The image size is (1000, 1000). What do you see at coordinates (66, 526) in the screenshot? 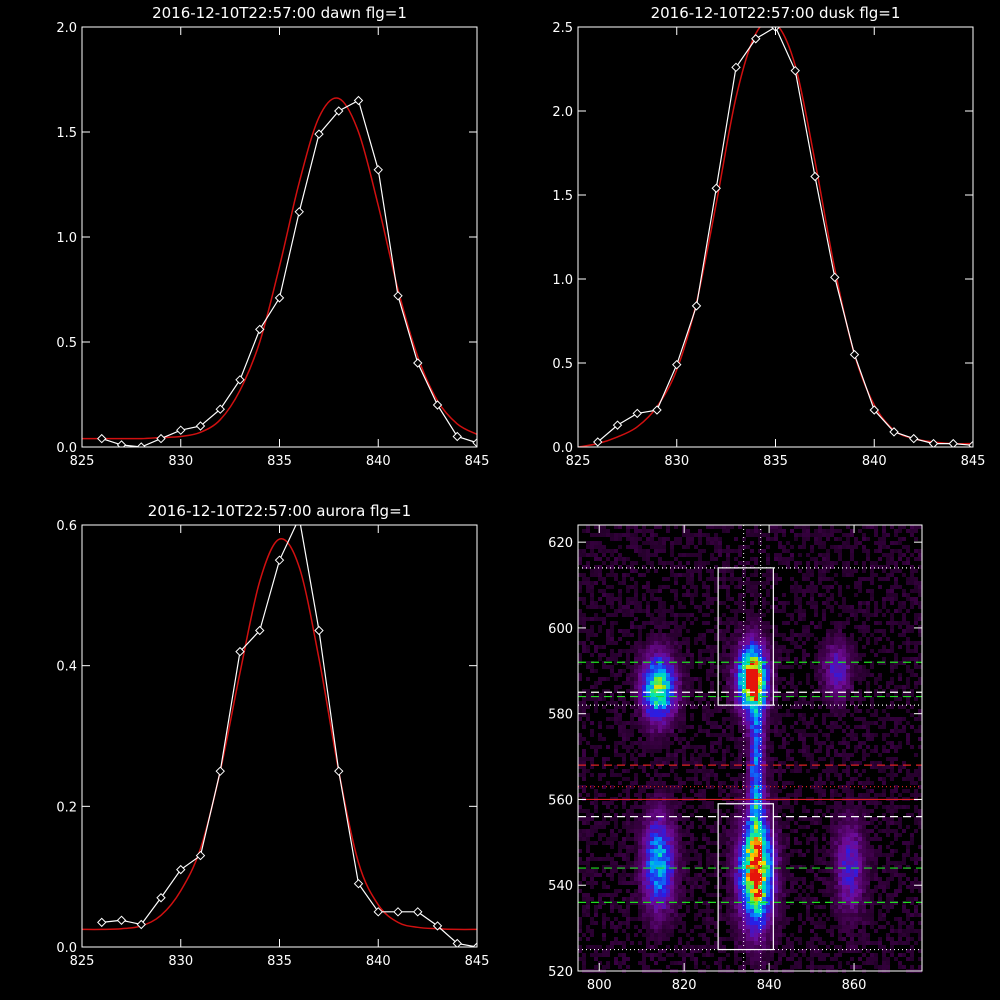
I see `y-tick-label: 0.6` at bounding box center [66, 526].